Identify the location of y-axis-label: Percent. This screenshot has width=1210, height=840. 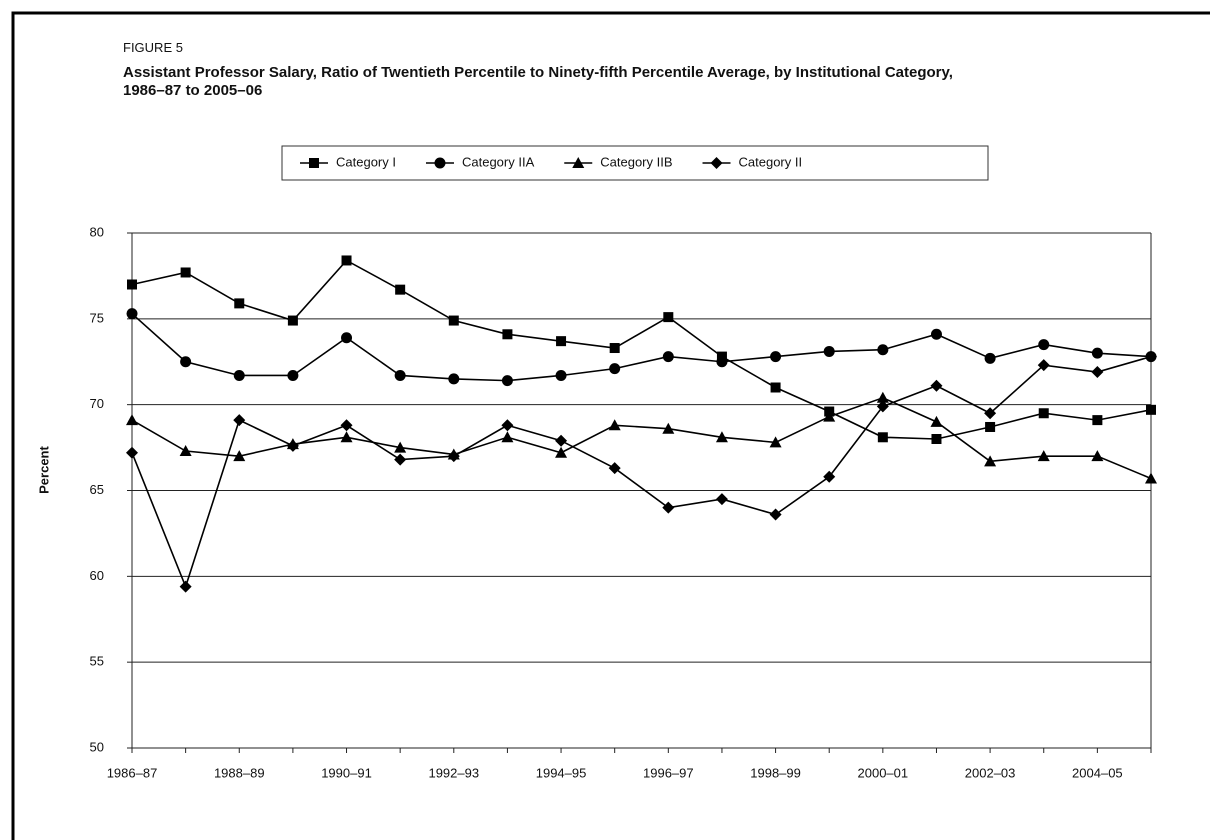
(43, 469).